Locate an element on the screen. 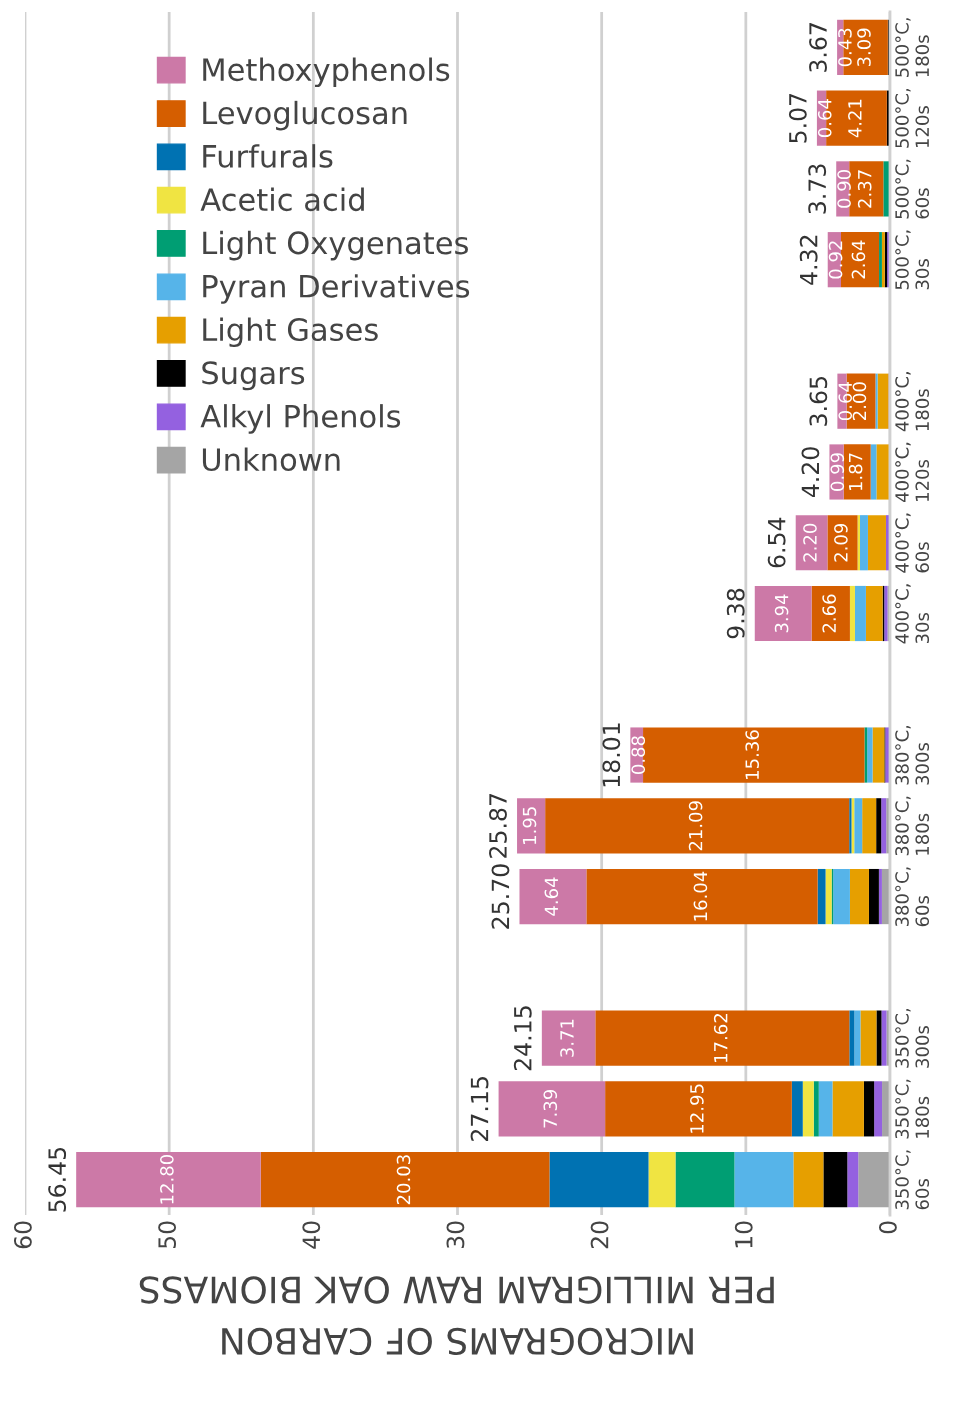 Image resolution: width=972 pixels, height=1403 pixels. x-tick-label: 60 is located at coordinates (22, 1235).